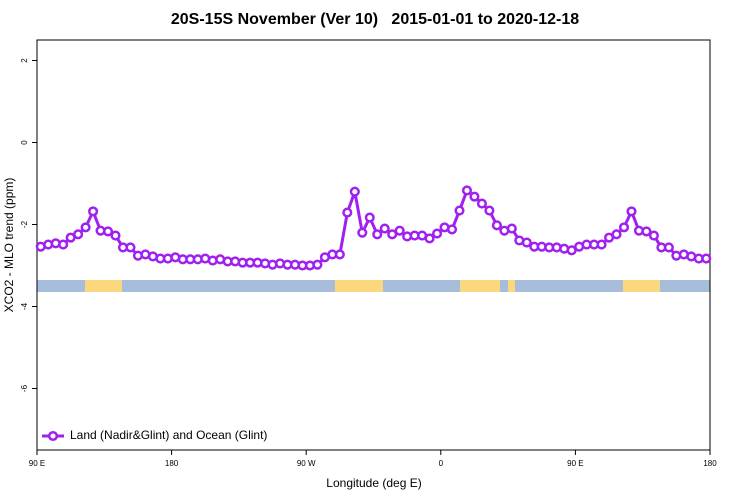 The width and height of the screenshot is (750, 500). I want to click on x-axis-label: Longitude (deg E), so click(373, 483).